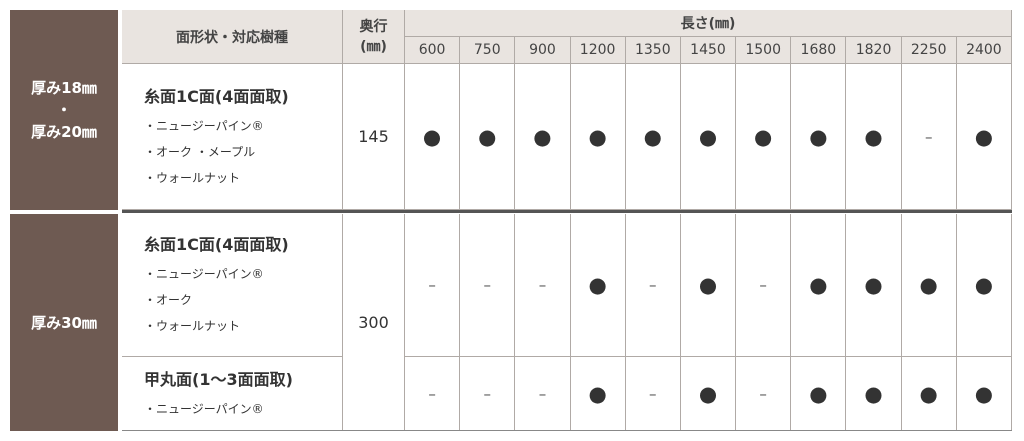 This screenshot has width=1024, height=441. What do you see at coordinates (168, 300) in the screenshot?
I see `species: ・オーク` at bounding box center [168, 300].